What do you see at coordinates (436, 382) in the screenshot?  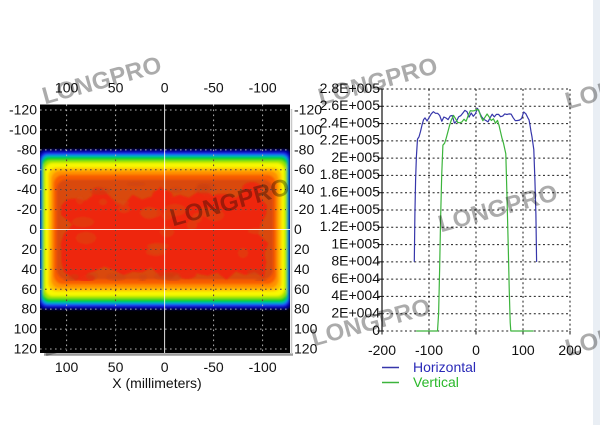 I see `svg-text: Vertical` at bounding box center [436, 382].